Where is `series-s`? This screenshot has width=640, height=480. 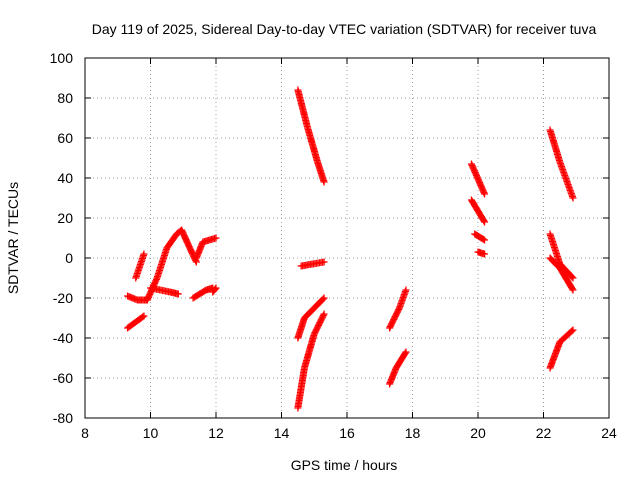 series-s is located at coordinates (561, 164).